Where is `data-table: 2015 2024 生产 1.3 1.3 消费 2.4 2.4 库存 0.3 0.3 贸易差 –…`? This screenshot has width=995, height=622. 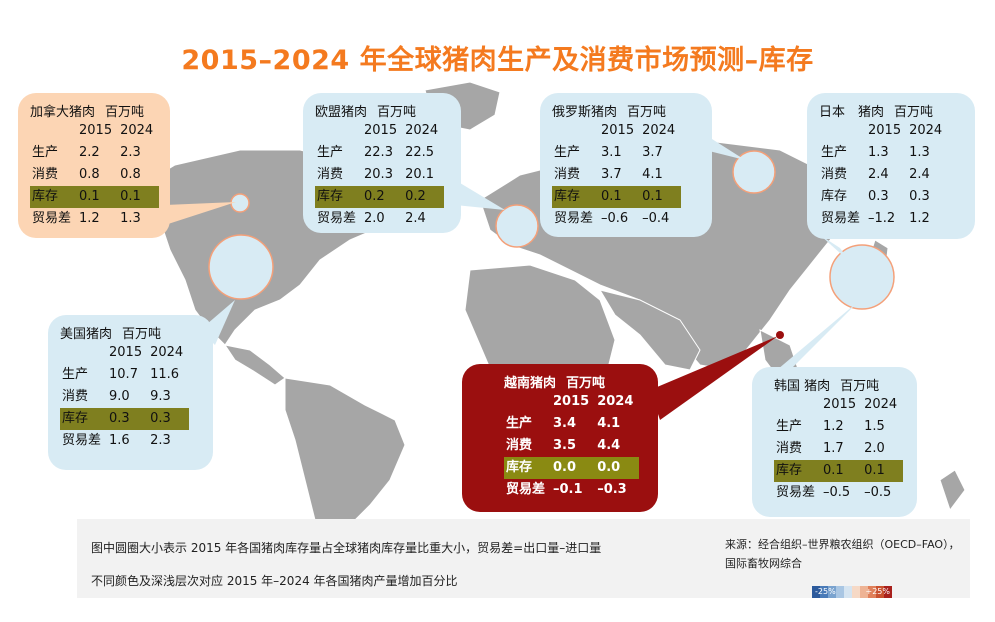 data-table: 2015 2024 生产 1.3 1.3 消费 2.4 2.4 库存 0.3 0.3 贸易差 –… is located at coordinates (883, 176).